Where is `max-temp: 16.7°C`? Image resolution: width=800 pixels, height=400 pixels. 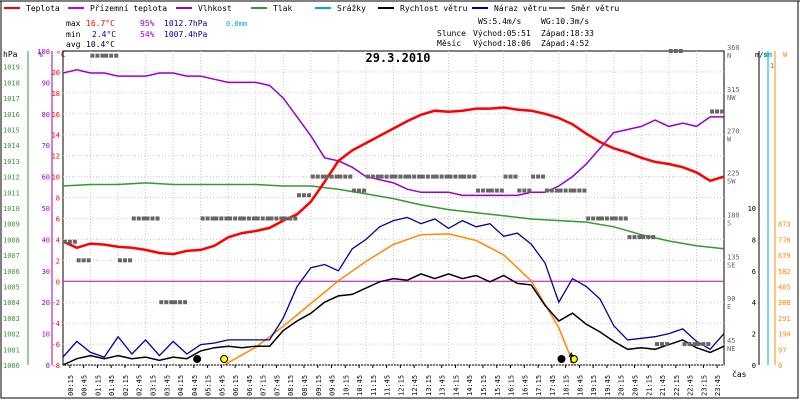
max-temp: 16.7°C is located at coordinates (100, 23).